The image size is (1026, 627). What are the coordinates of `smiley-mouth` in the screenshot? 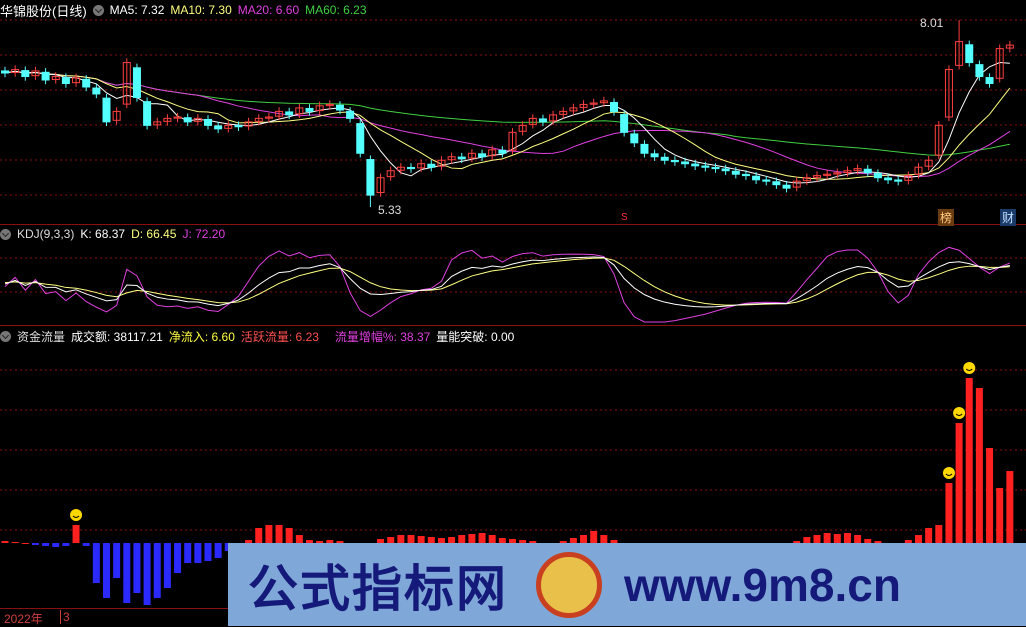 It's located at (949, 474).